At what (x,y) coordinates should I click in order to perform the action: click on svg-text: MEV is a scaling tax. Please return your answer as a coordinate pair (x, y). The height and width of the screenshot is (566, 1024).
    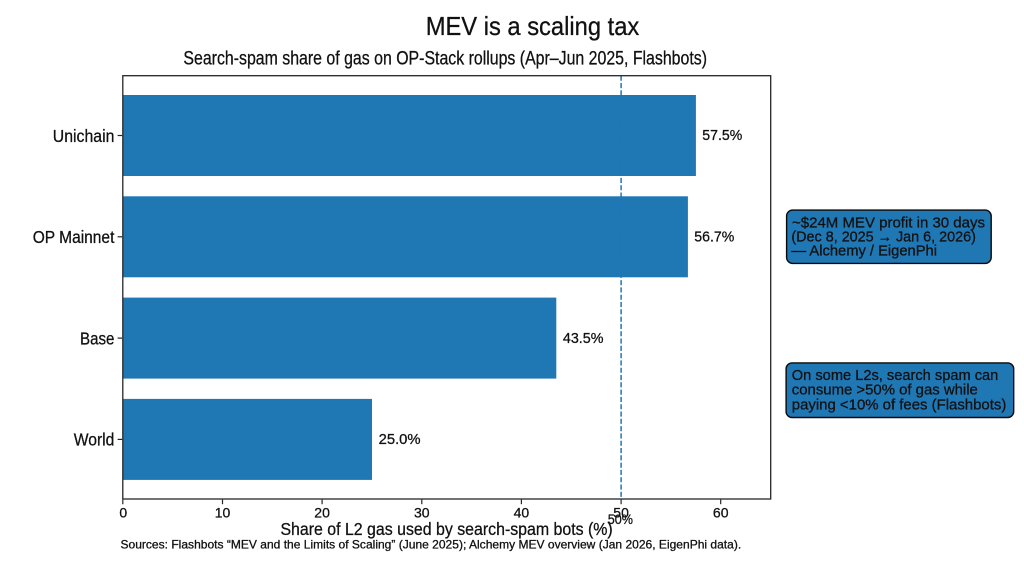
    Looking at the image, I should click on (533, 26).